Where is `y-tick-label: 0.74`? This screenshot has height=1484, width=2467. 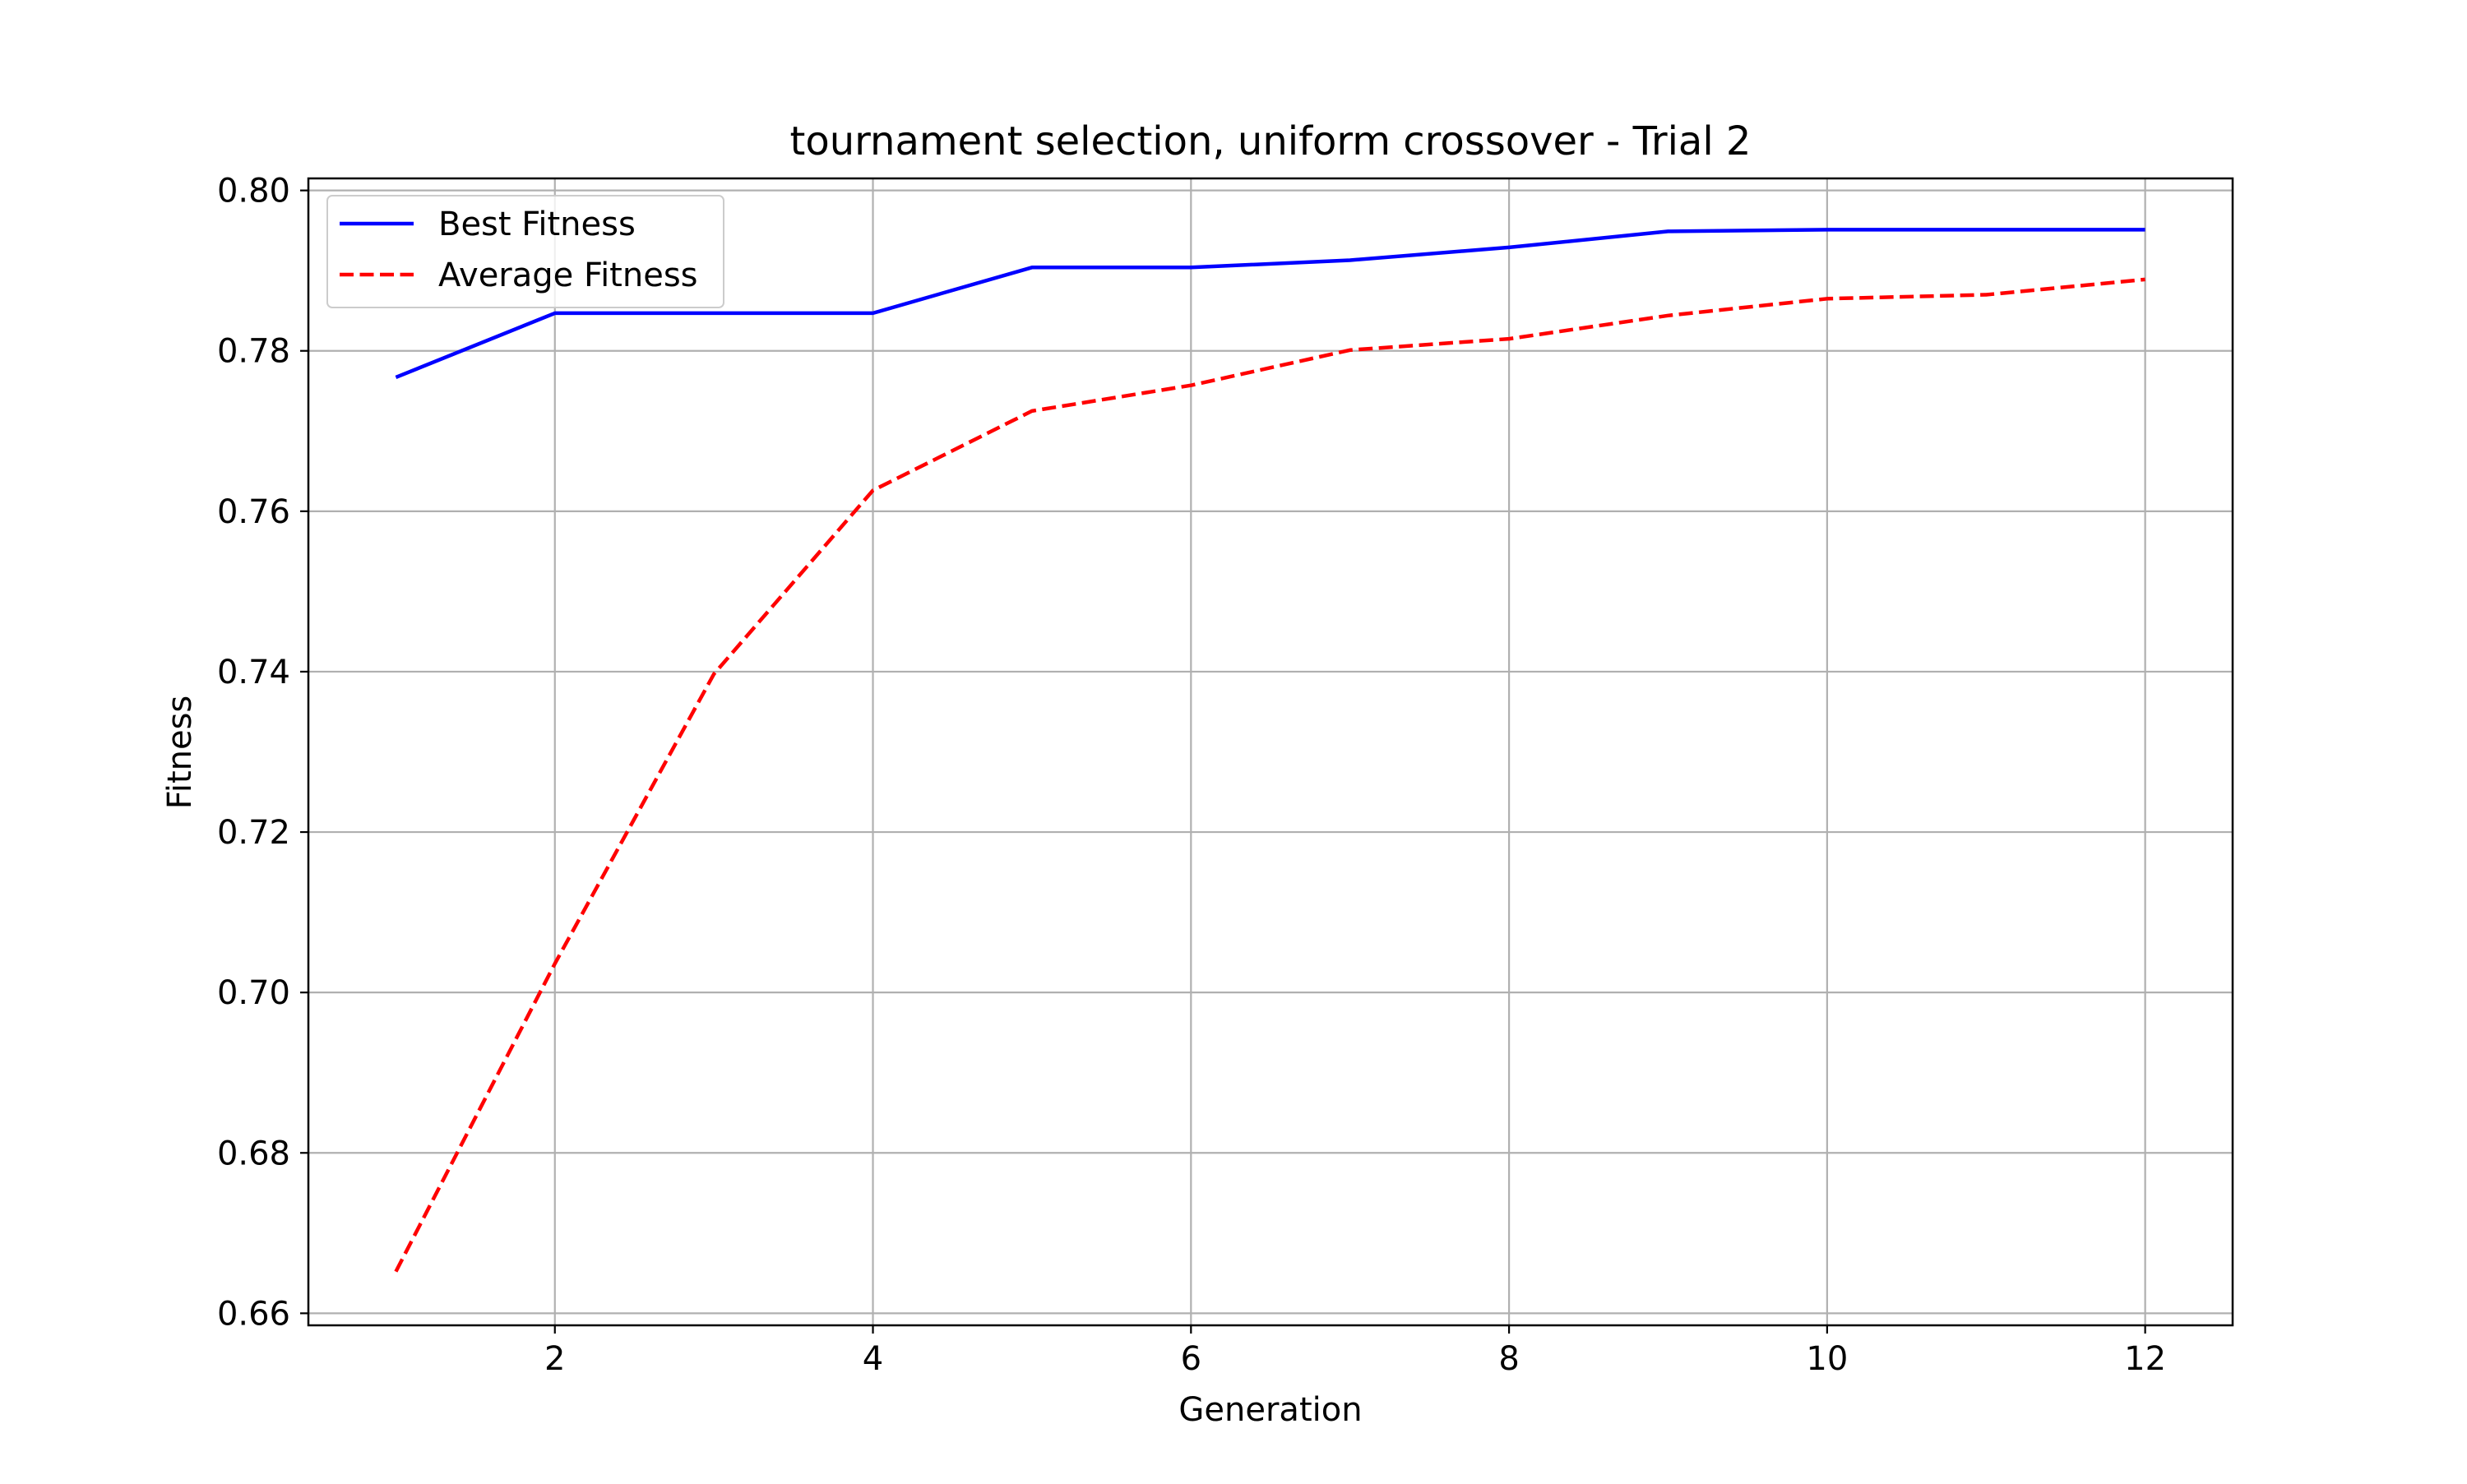 y-tick-label: 0.74 is located at coordinates (253, 672).